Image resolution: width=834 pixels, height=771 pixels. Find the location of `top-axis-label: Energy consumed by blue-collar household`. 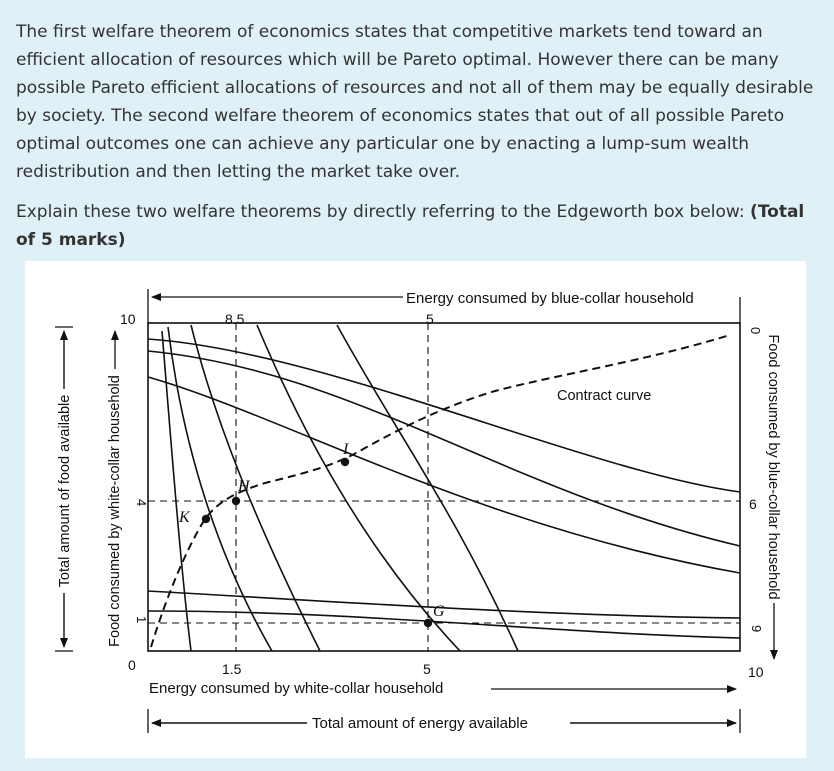

top-axis-label: Energy consumed by blue-collar household is located at coordinates (550, 298).